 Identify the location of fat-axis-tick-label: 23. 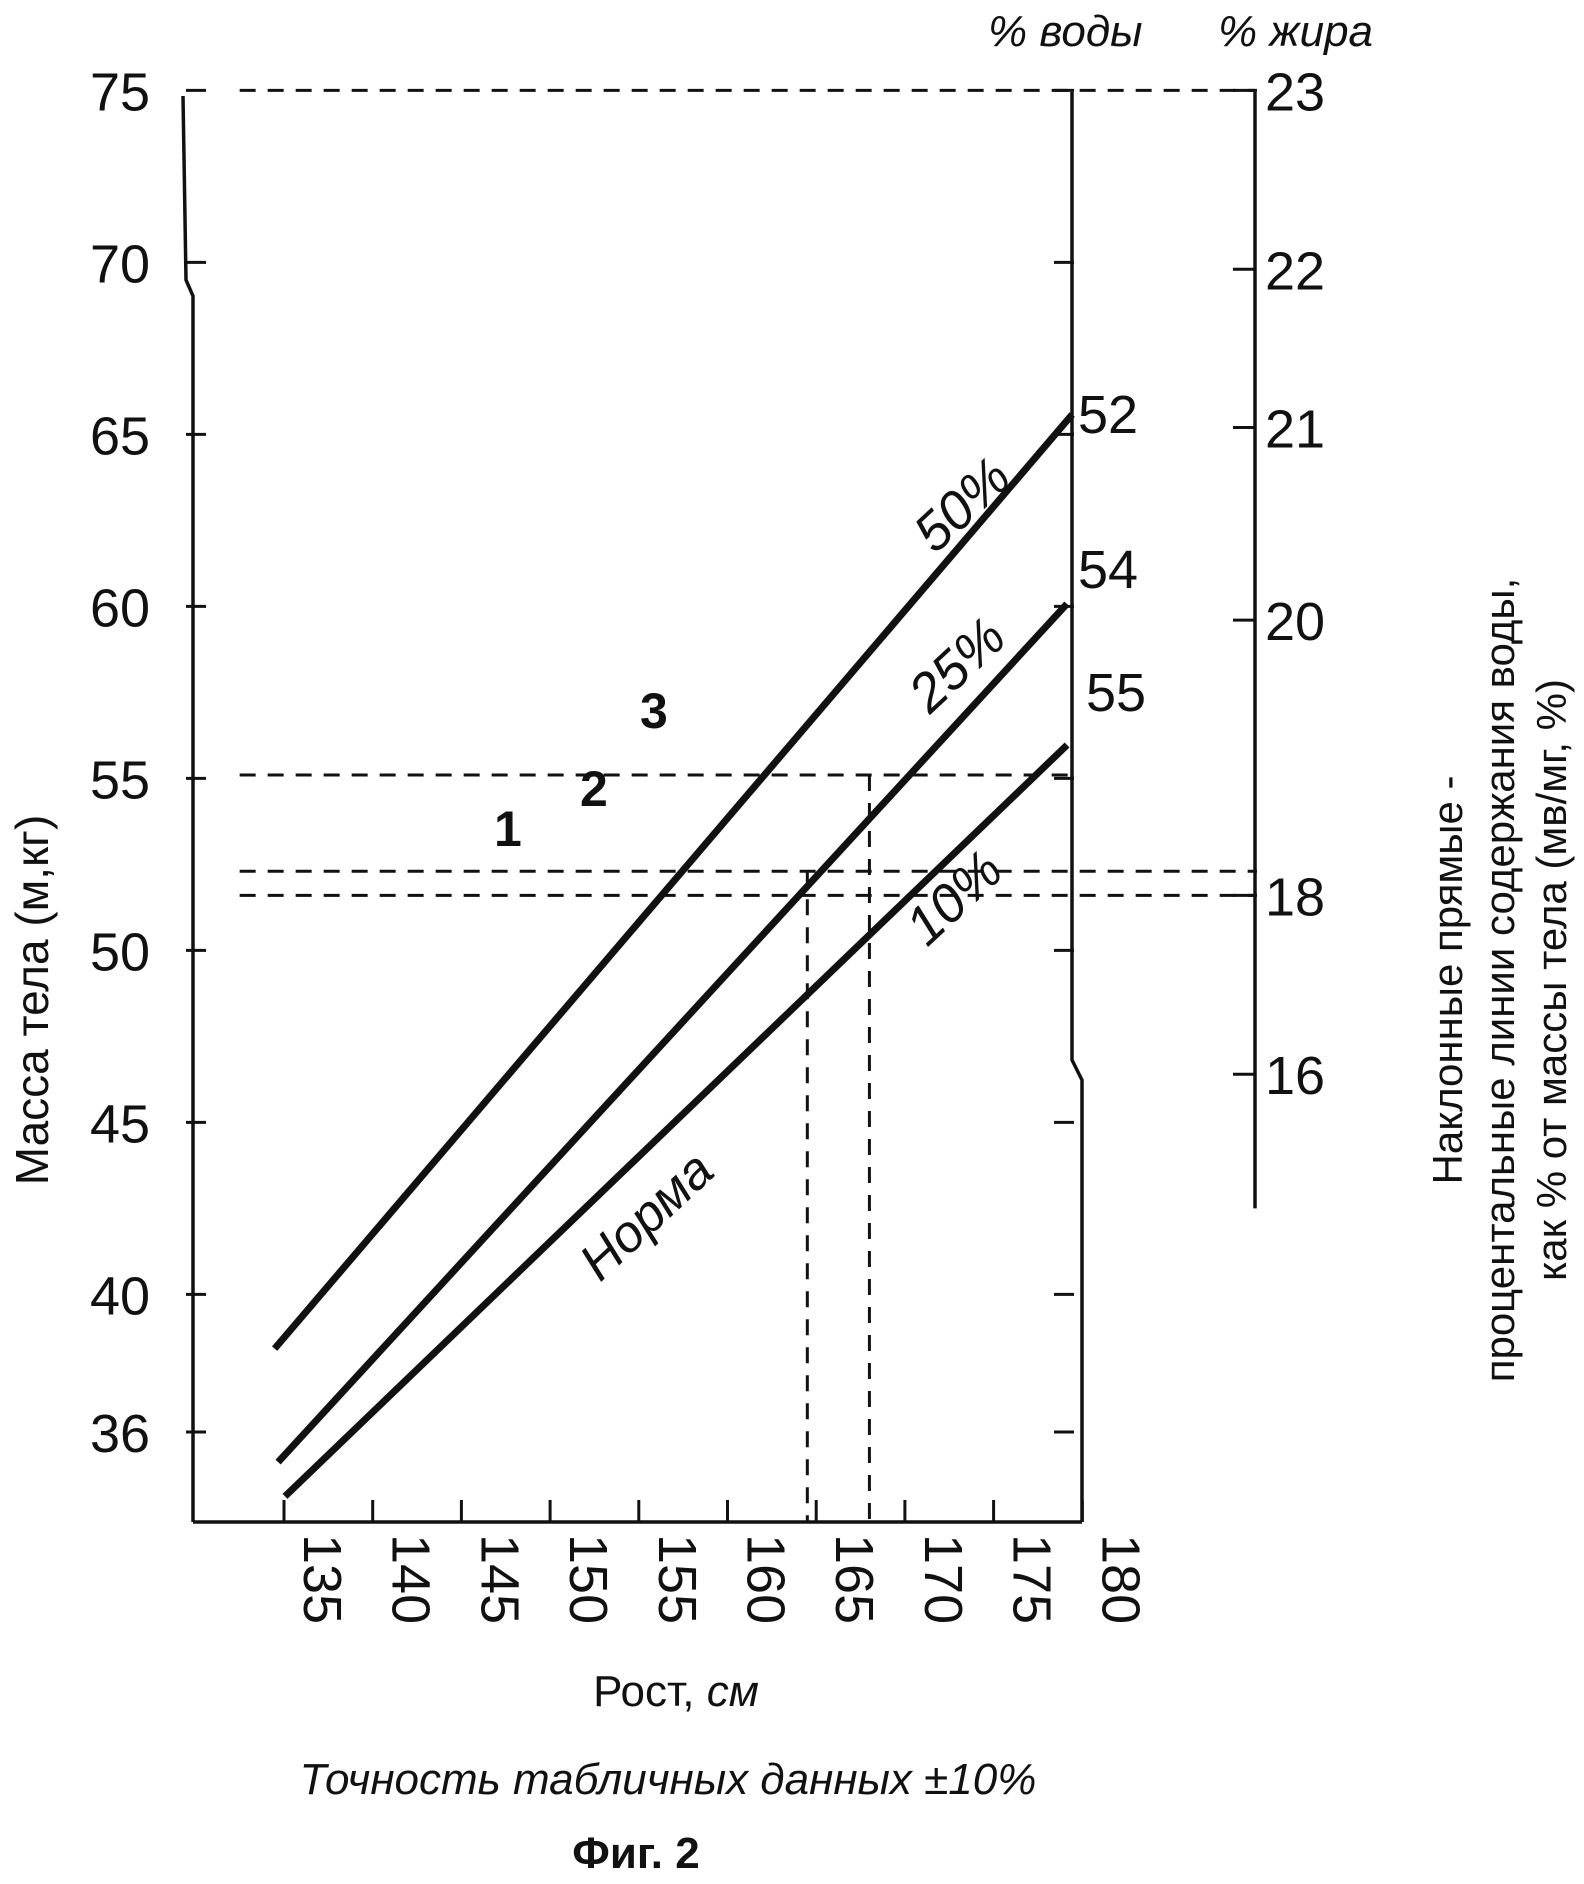
(1295, 92).